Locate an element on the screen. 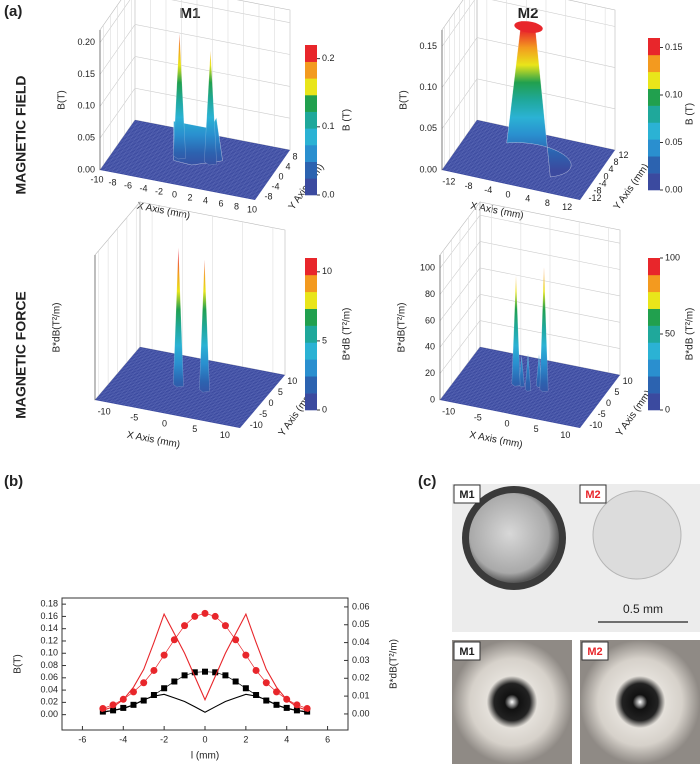  y-tick-label: -4 is located at coordinates (276, 186).